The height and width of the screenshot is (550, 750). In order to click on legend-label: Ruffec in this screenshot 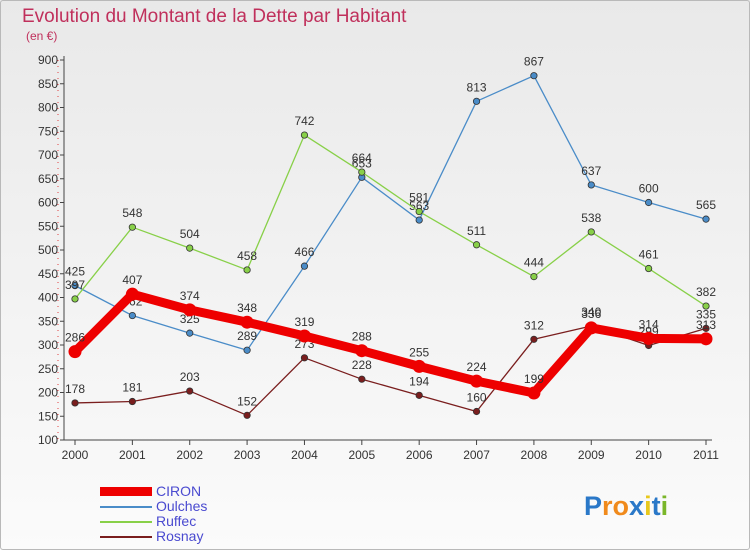, I will do `click(176, 521)`.